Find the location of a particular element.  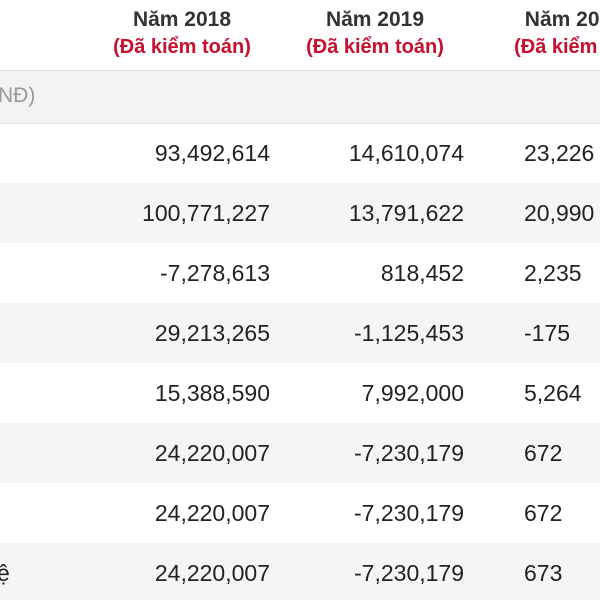

table-row: 15,388,590 7,992,000 5,264 is located at coordinates (300, 393).